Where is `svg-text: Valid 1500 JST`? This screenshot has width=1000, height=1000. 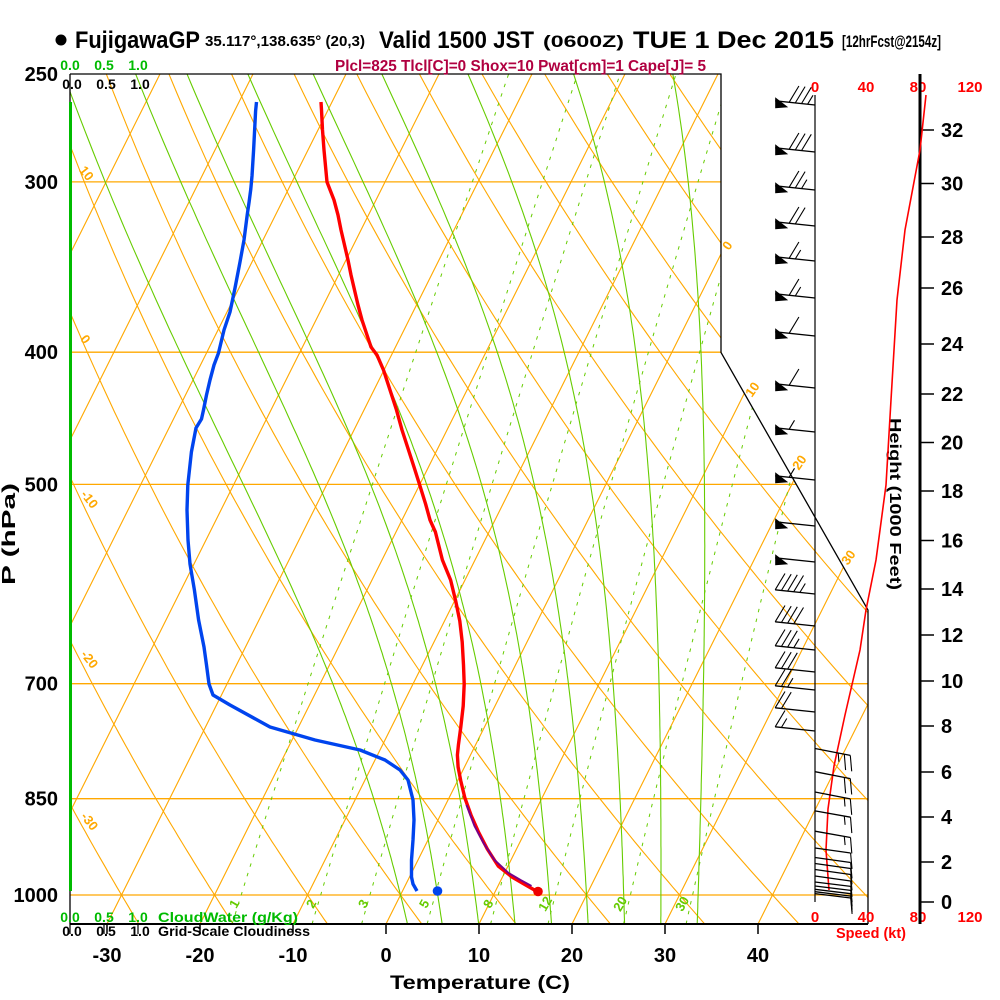 svg-text: Valid 1500 JST is located at coordinates (456, 40).